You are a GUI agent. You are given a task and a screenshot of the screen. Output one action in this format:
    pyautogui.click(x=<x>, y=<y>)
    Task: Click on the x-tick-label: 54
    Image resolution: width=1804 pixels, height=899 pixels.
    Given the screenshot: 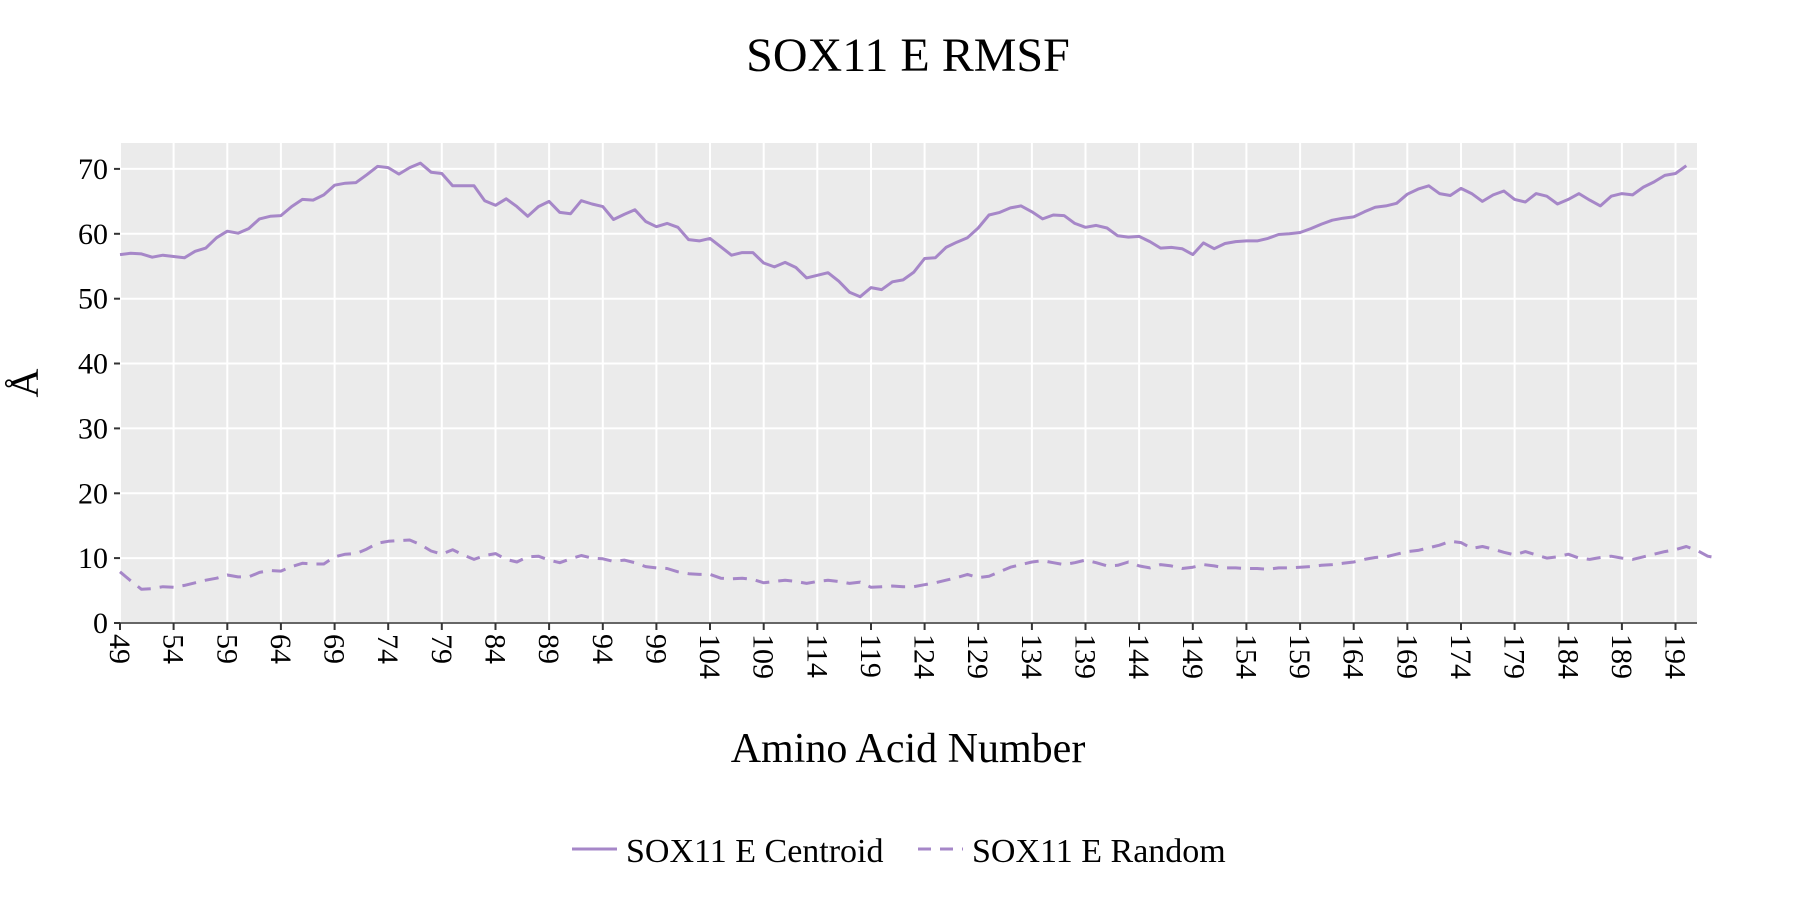 What is the action you would take?
    pyautogui.click(x=173, y=649)
    